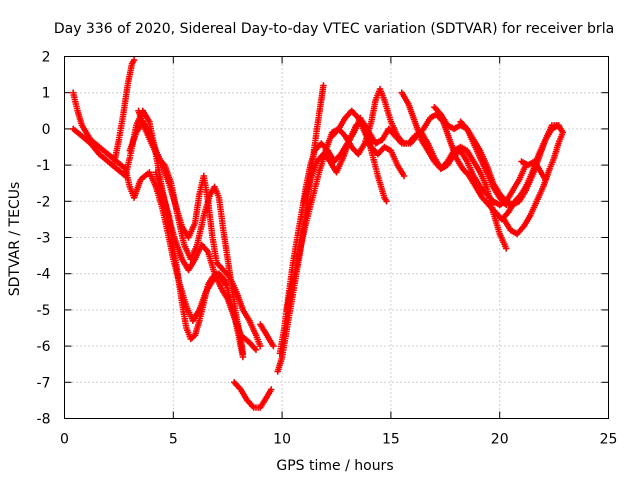  I want to click on y-tick-label: -7, so click(44, 383).